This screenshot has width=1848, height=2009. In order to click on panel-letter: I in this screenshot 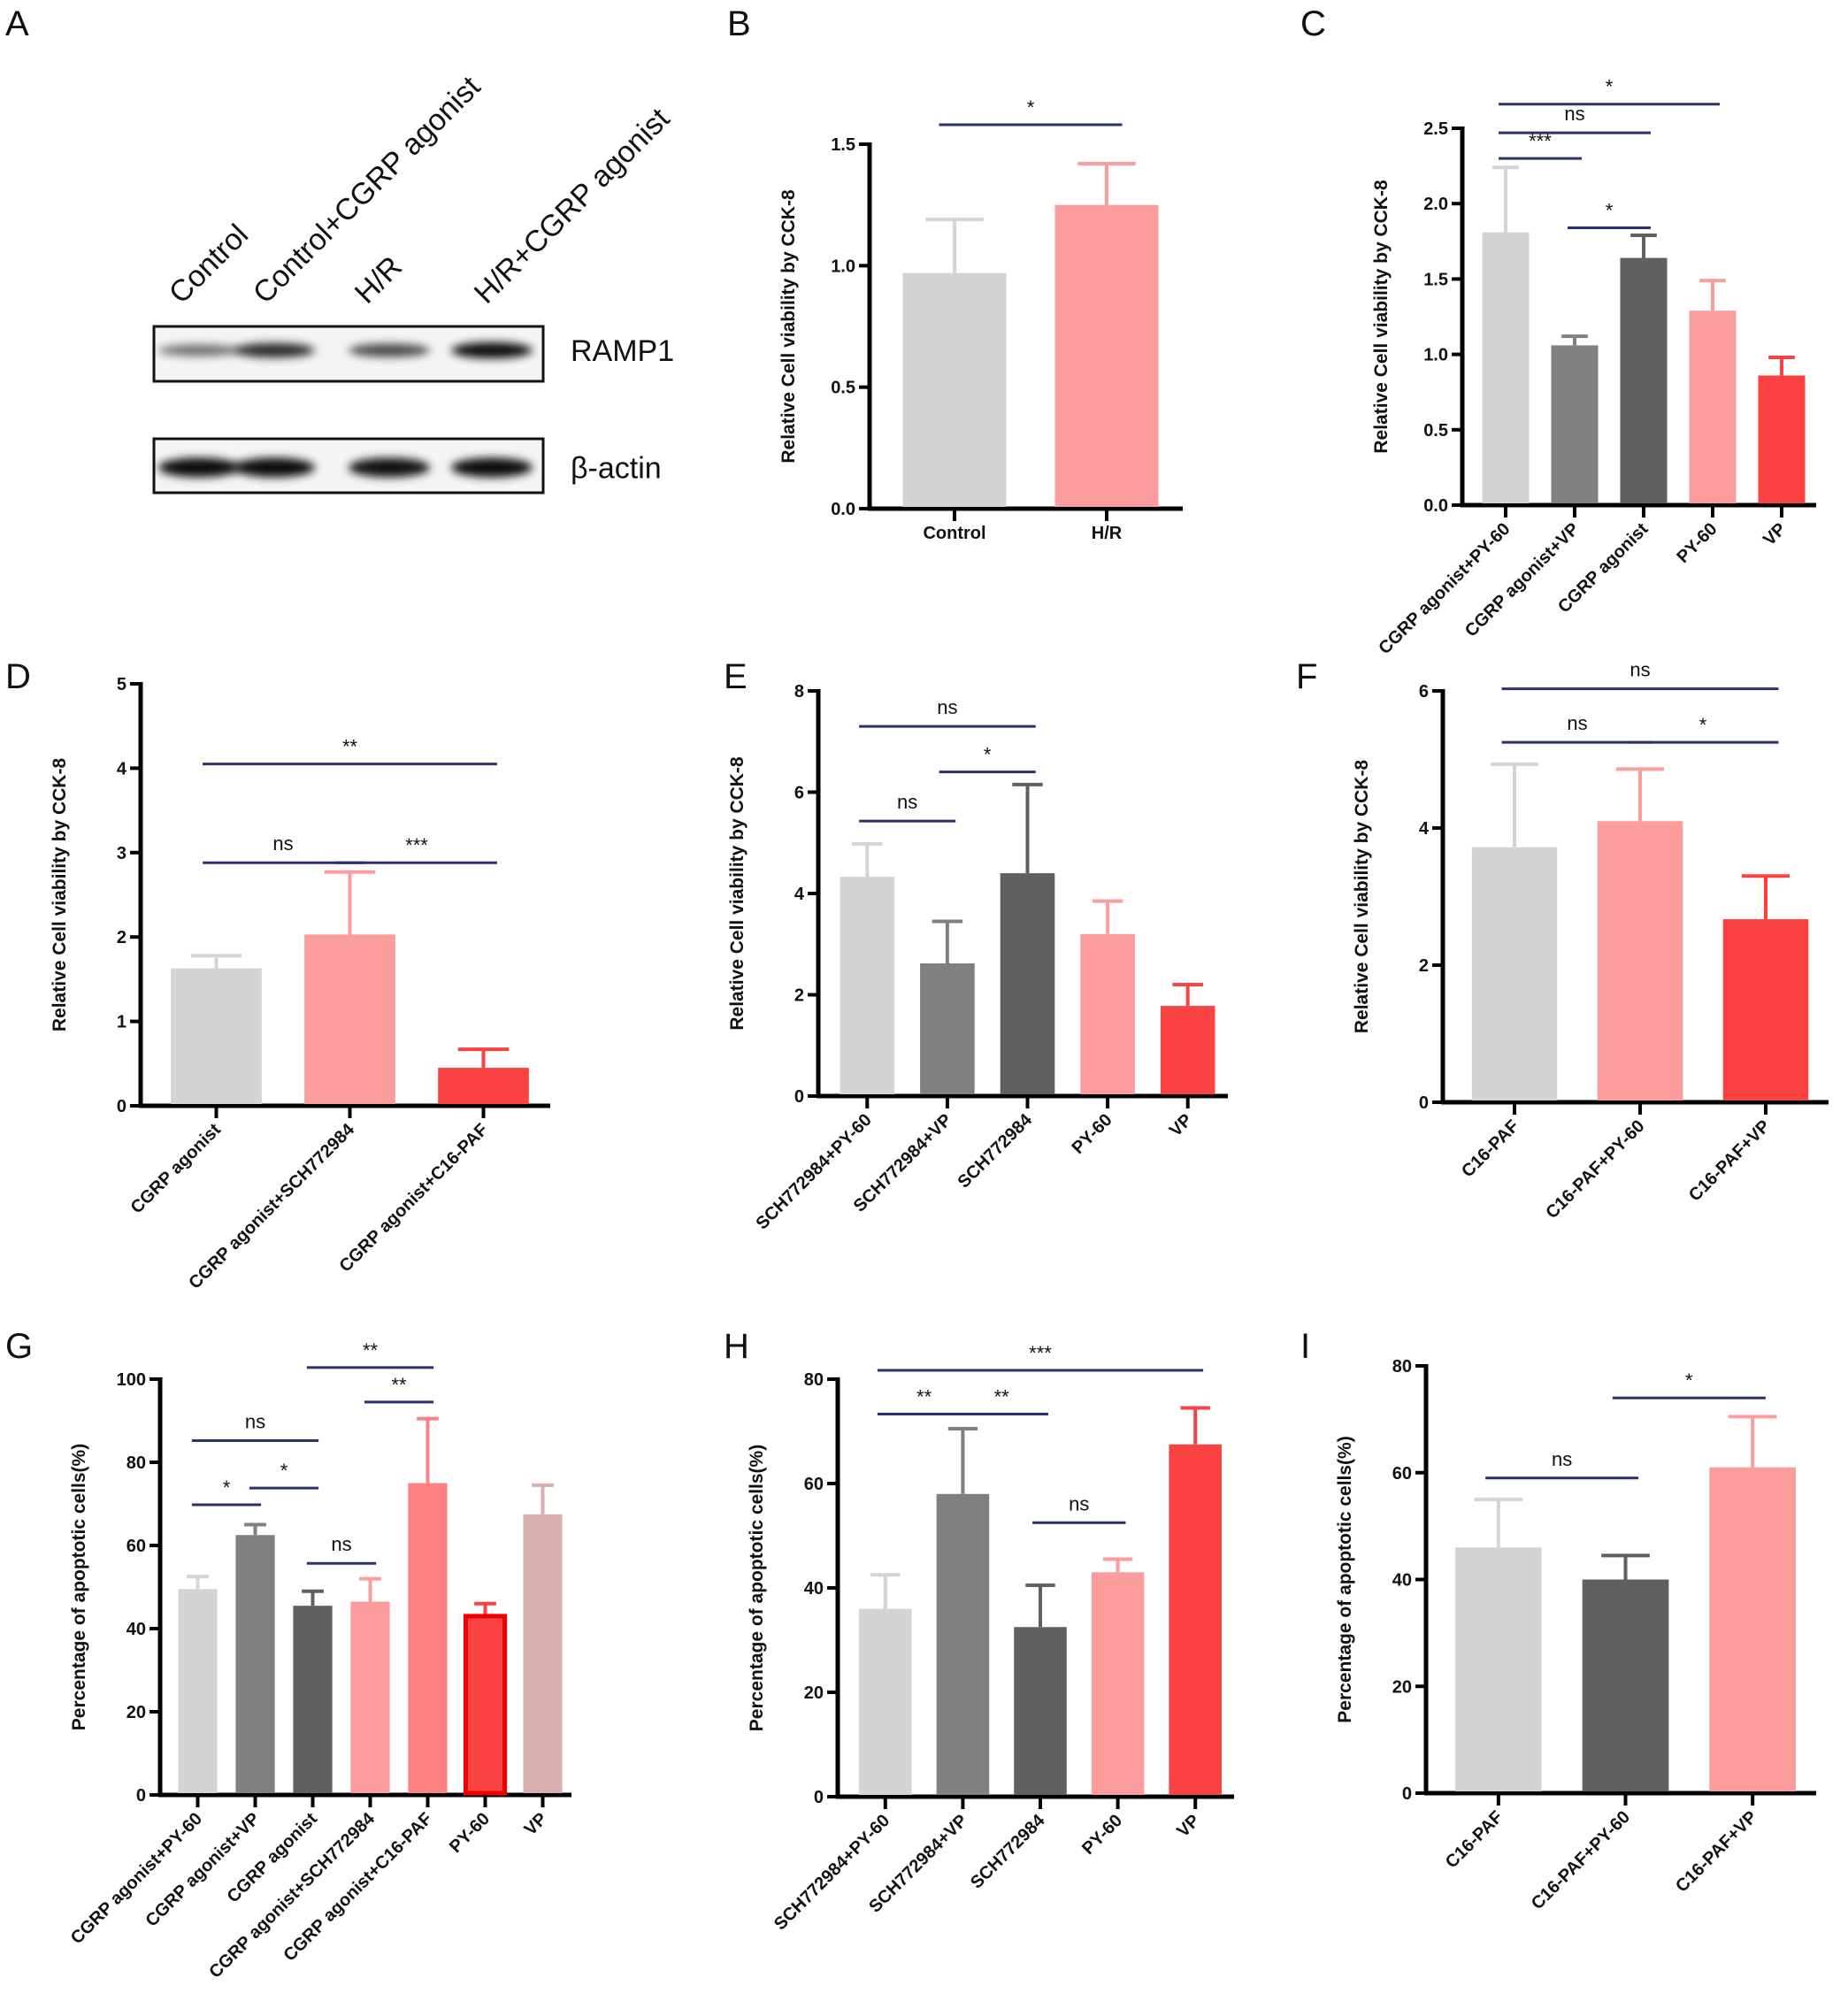, I will do `click(1305, 1346)`.